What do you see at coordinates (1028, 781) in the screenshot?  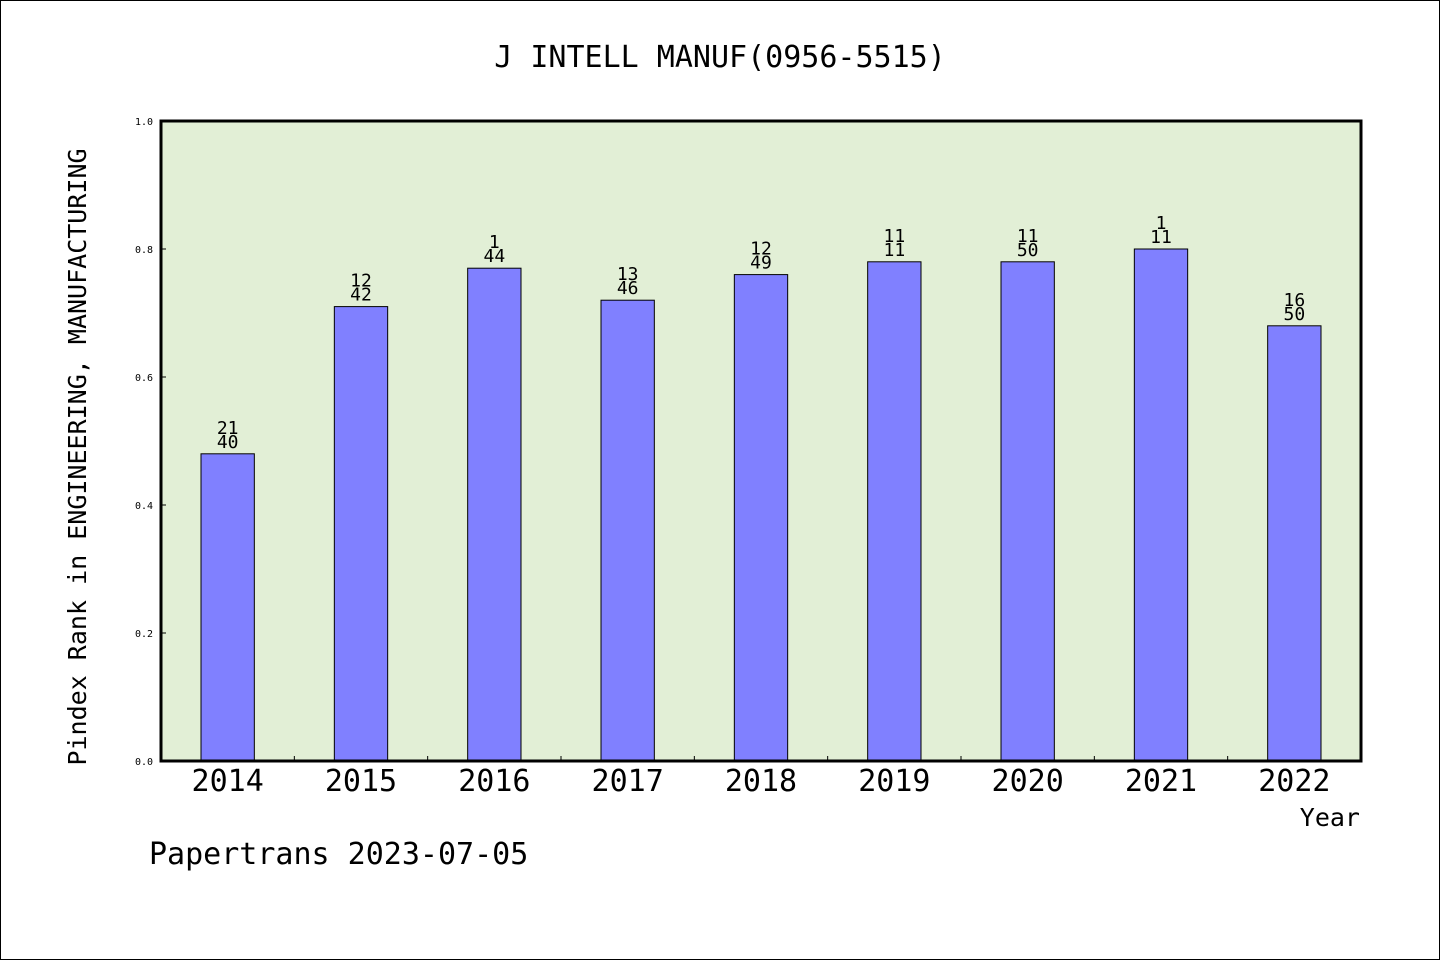 I see `x-tick-label: 2020` at bounding box center [1028, 781].